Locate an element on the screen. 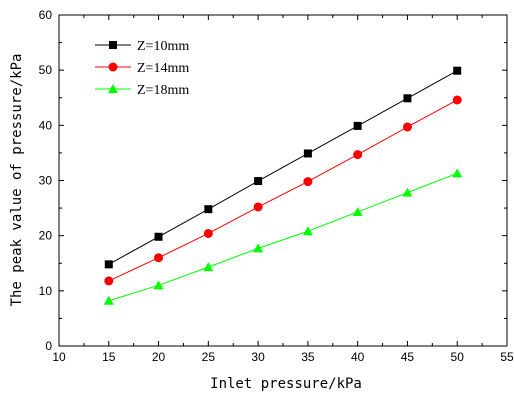  x-tick-label: 35 is located at coordinates (308, 357).